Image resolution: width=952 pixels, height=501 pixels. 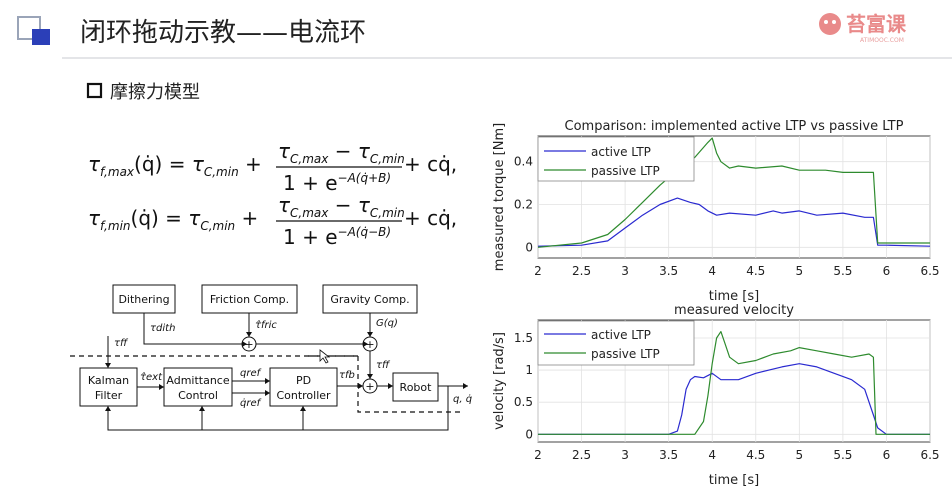 I want to click on block-friction, so click(x=249, y=299).